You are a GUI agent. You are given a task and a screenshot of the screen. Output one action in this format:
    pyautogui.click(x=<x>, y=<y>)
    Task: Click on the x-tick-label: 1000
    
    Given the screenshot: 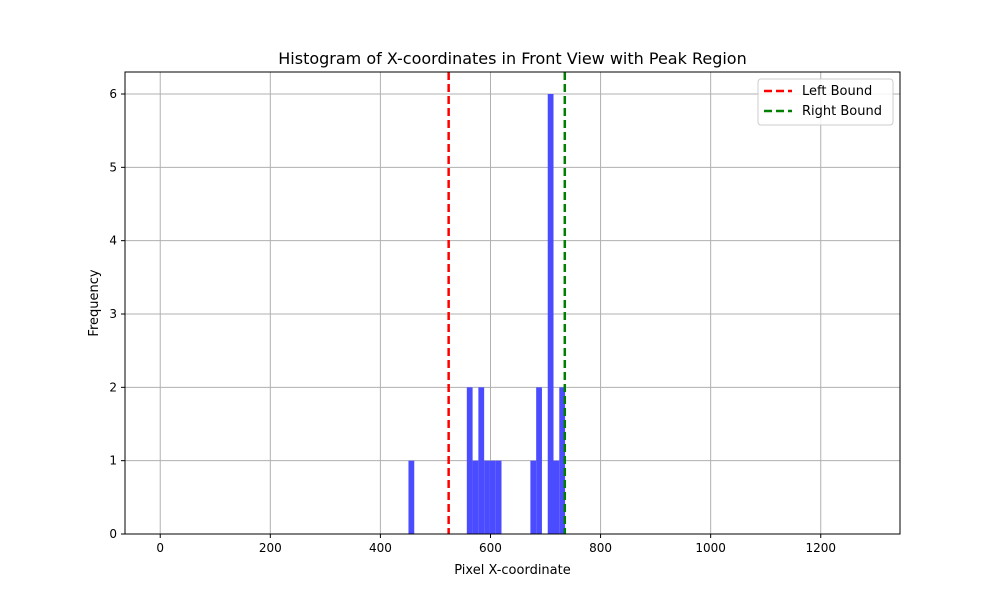 What is the action you would take?
    pyautogui.click(x=710, y=548)
    